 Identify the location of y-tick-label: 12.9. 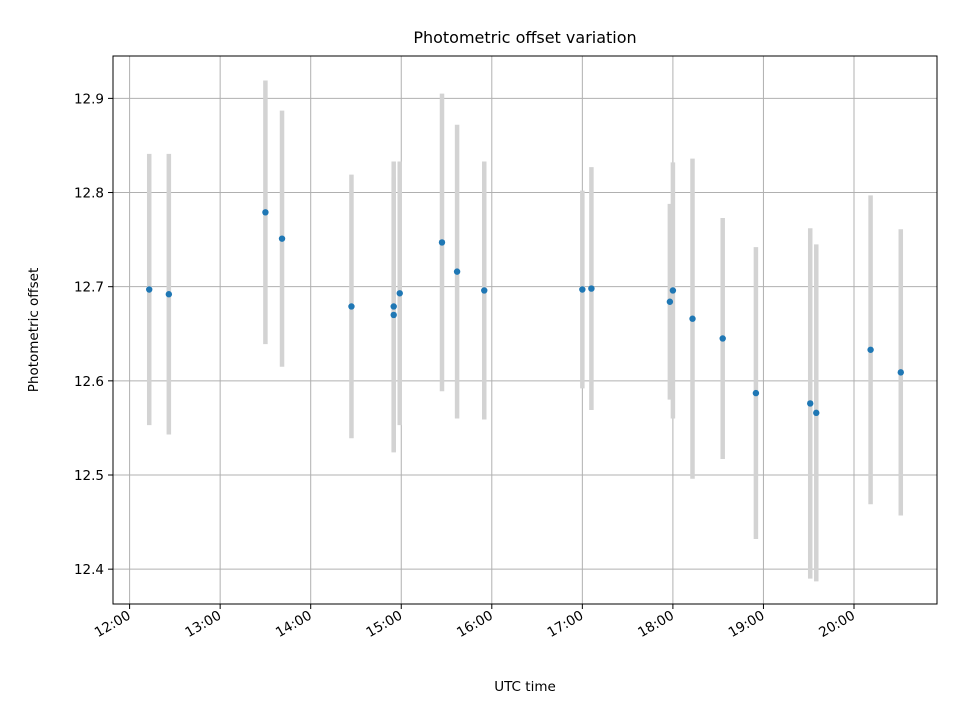
(89, 99).